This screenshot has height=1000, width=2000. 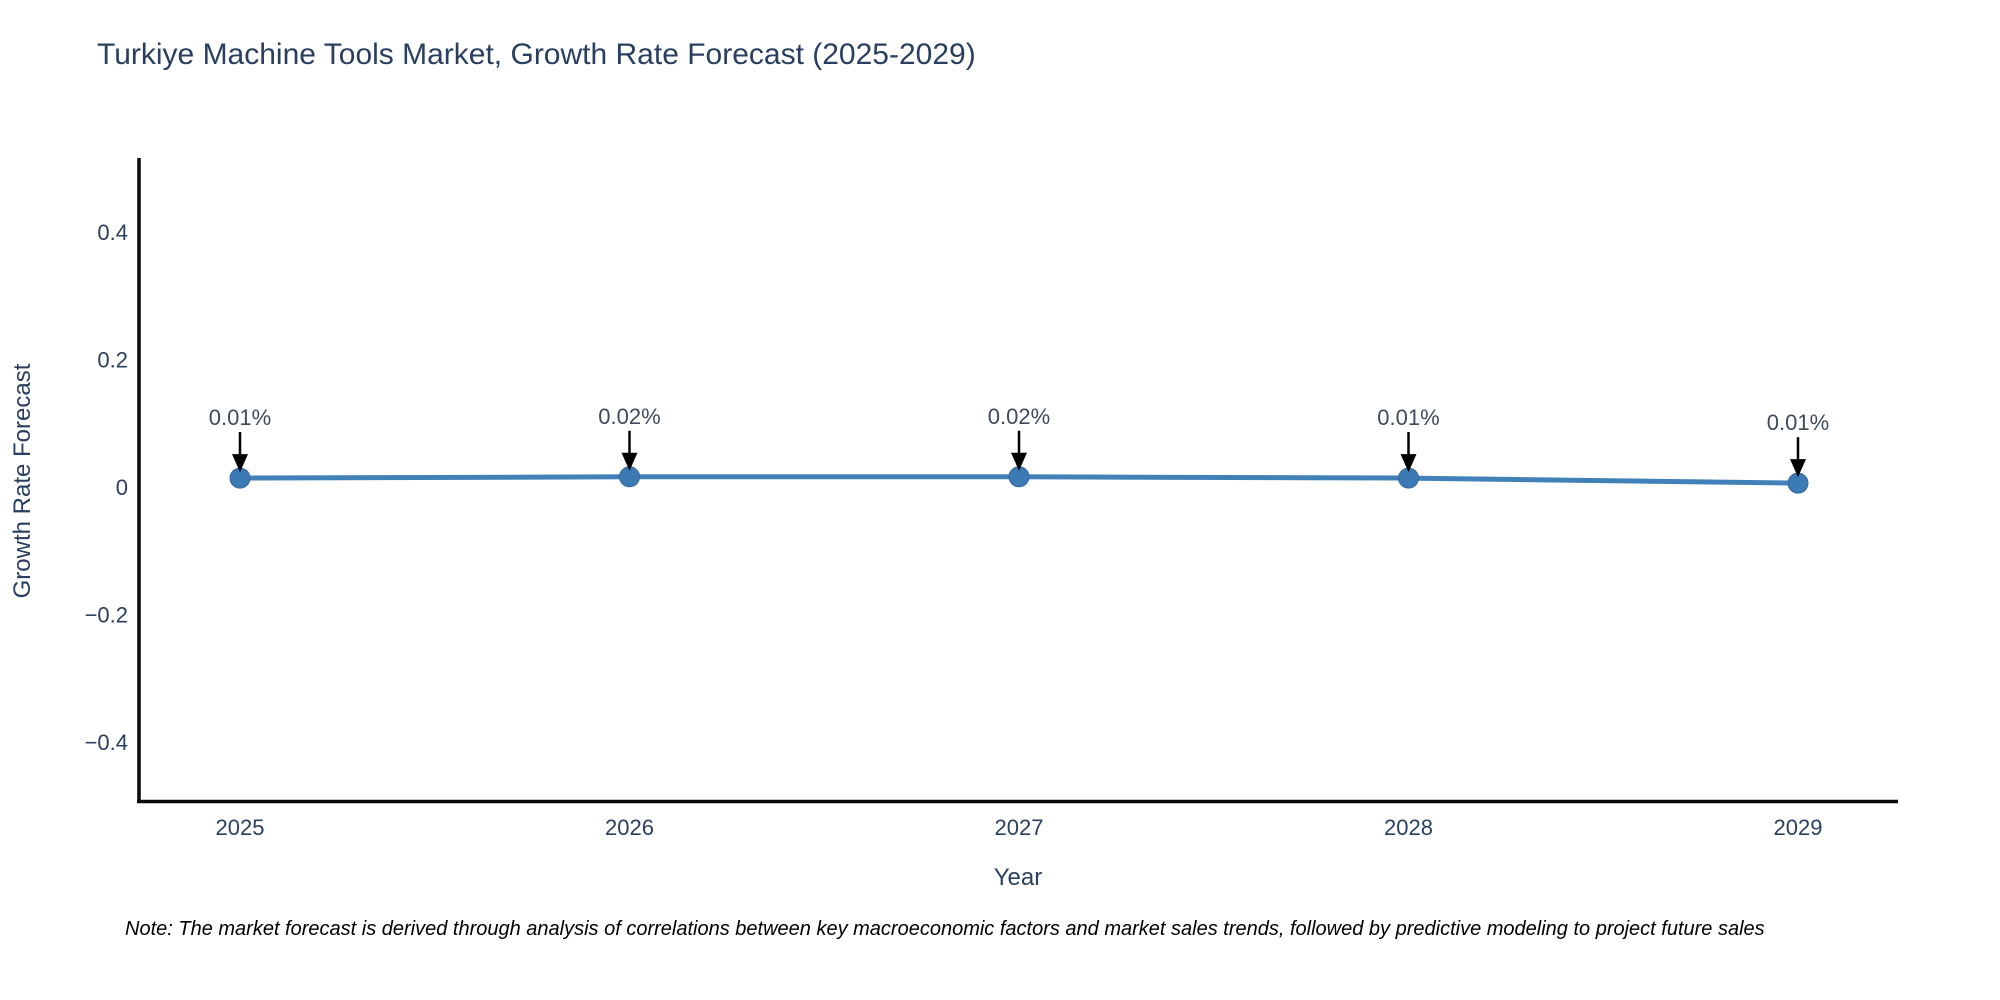 What do you see at coordinates (22, 480) in the screenshot?
I see `y-axis-title: Growth Rate Forecast` at bounding box center [22, 480].